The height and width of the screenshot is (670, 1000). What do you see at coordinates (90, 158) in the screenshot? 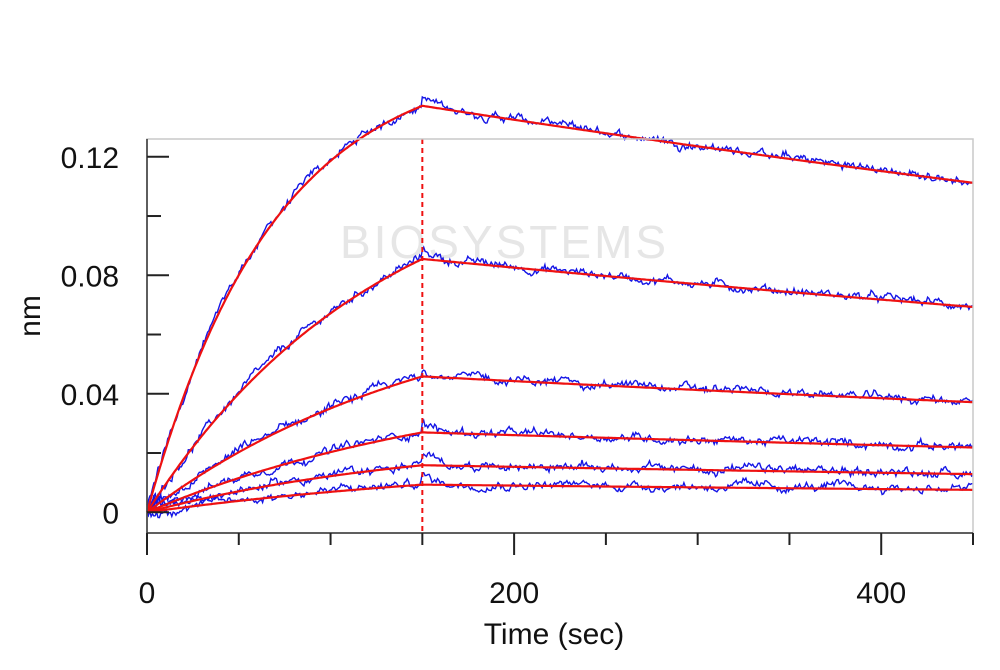
I see `y-tick-label: 0.12` at bounding box center [90, 158].